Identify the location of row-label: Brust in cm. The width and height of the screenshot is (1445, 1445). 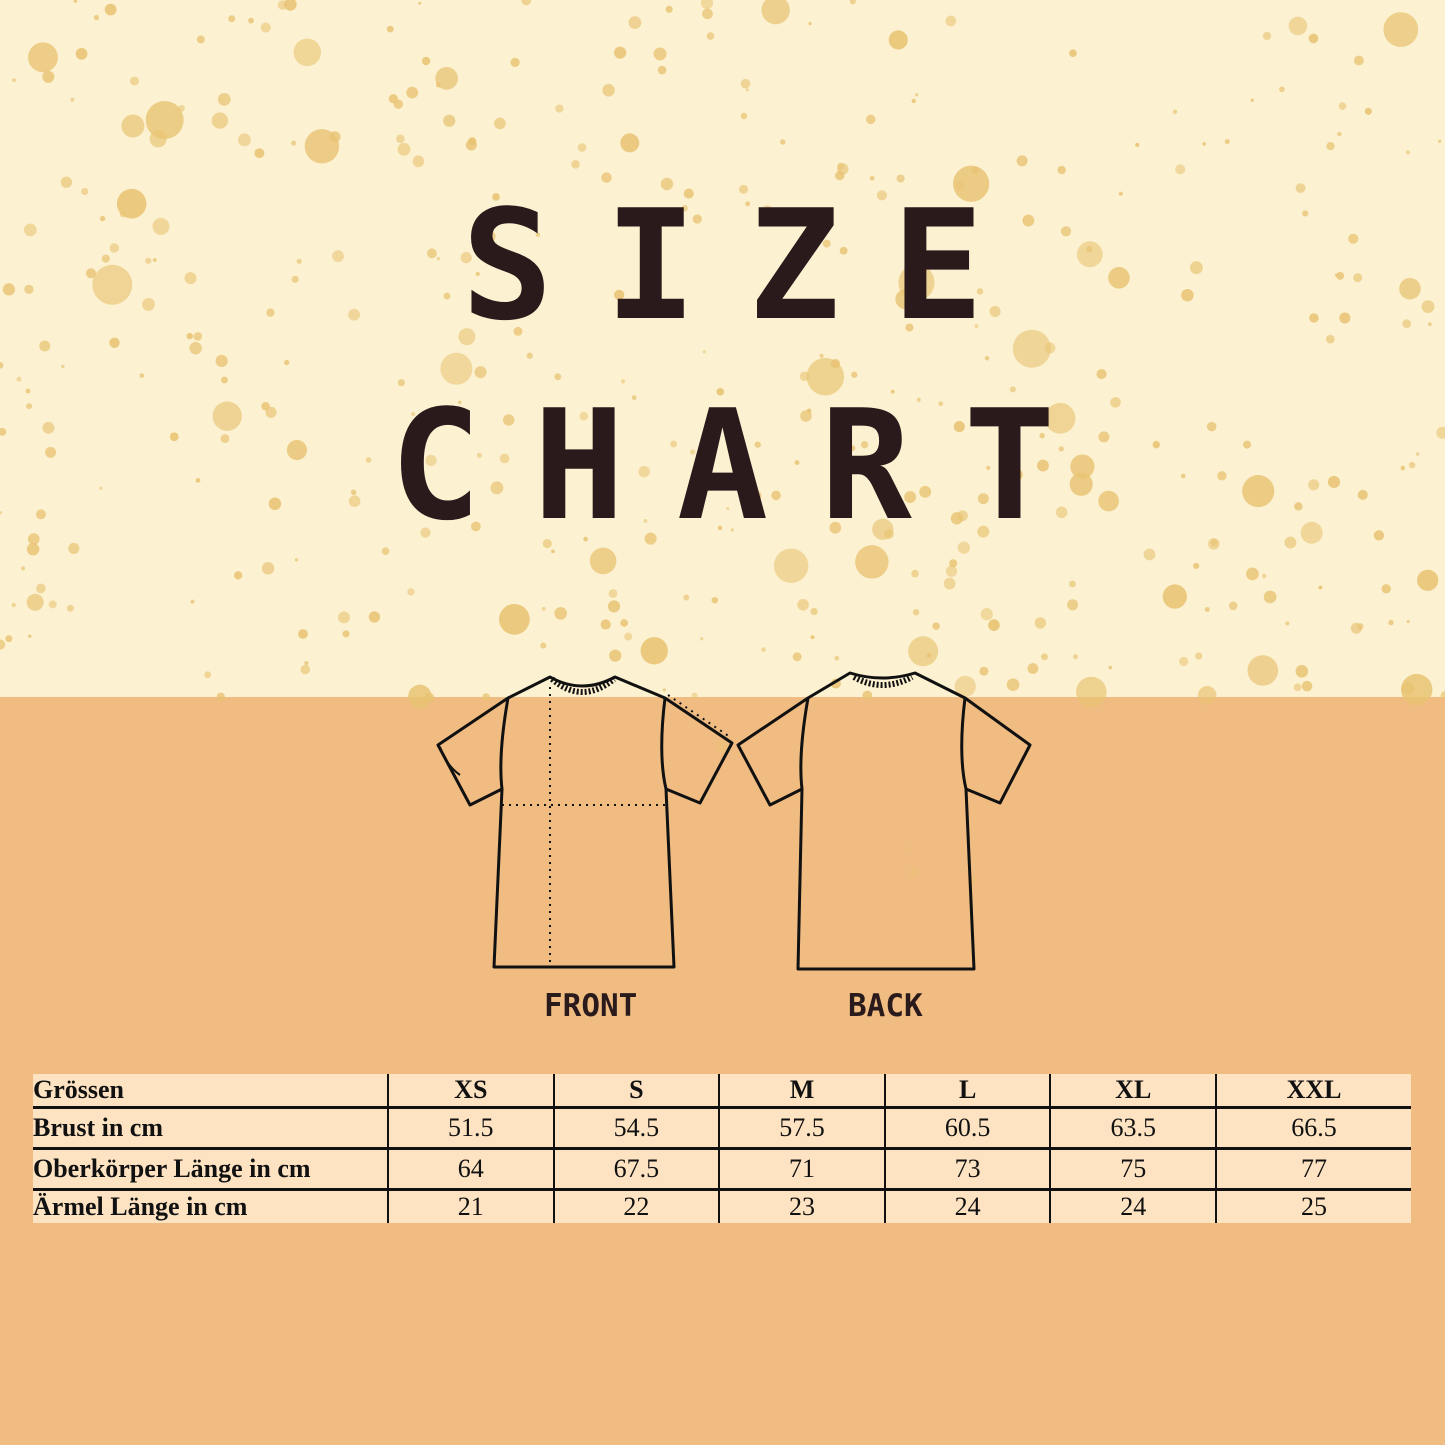
(210, 1127).